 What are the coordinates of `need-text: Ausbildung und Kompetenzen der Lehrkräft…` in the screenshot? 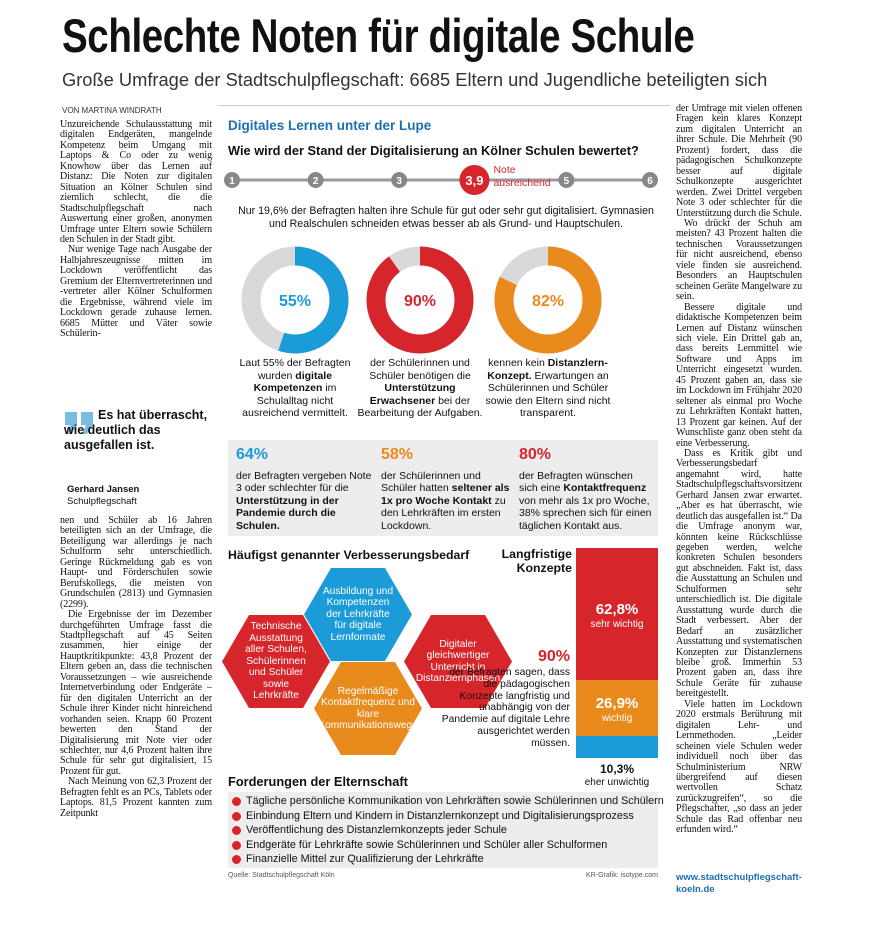 It's located at (358, 614).